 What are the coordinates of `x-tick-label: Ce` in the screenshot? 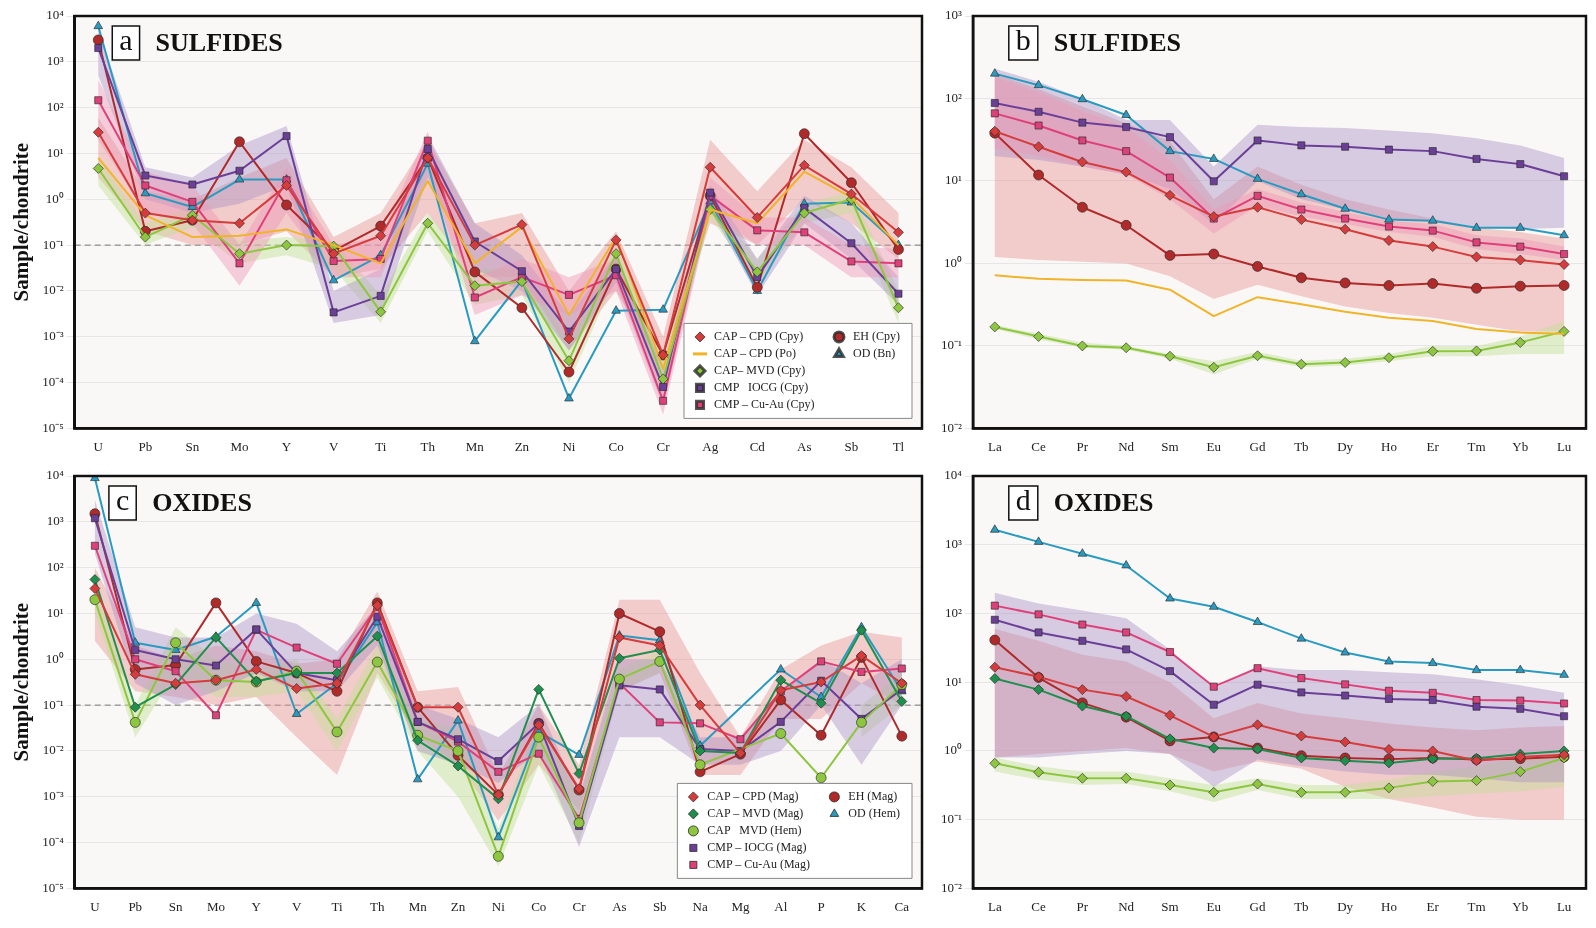 It's located at (1039, 906).